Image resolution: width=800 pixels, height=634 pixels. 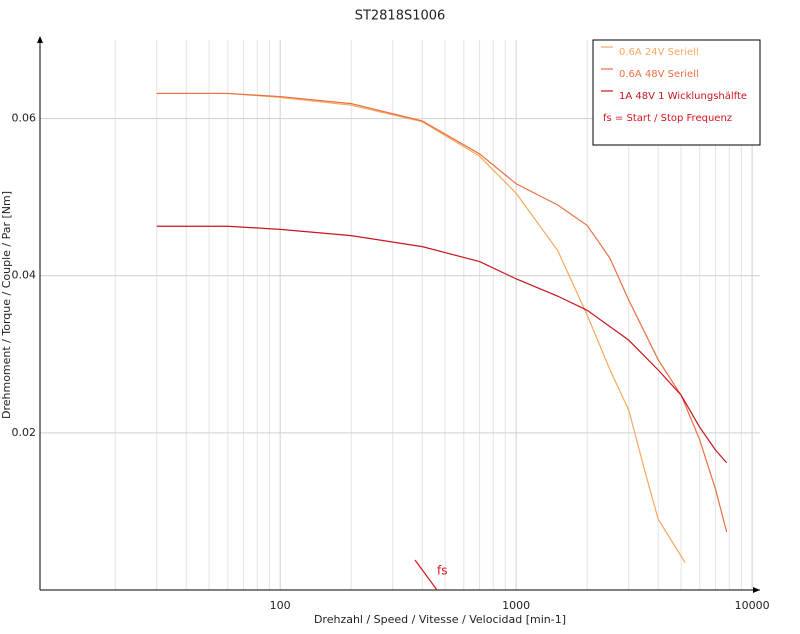 What do you see at coordinates (659, 74) in the screenshot?
I see `legend-label: 0.6A 48V Seriell` at bounding box center [659, 74].